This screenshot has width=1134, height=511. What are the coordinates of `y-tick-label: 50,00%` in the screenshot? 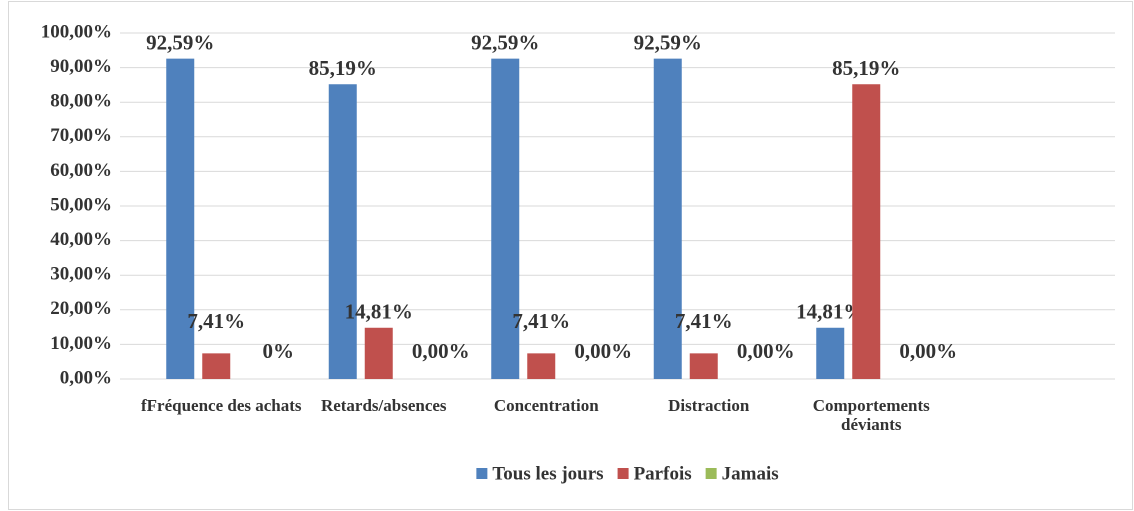 It's located at (81, 204).